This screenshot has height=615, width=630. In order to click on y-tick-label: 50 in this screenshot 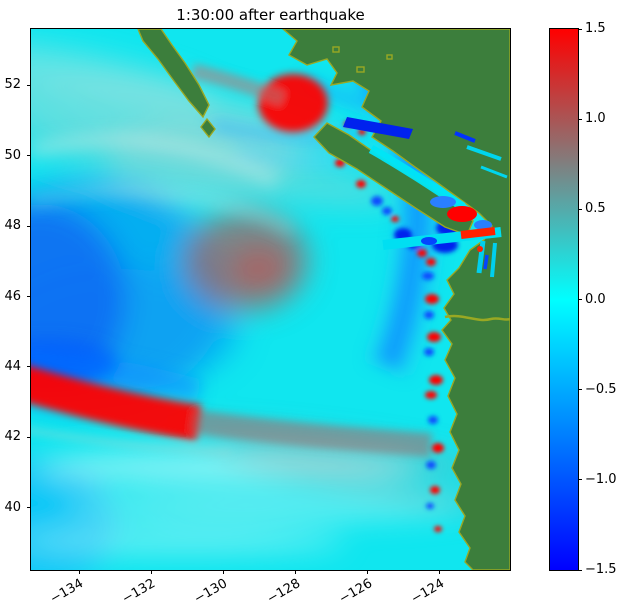, I will do `click(12, 155)`.